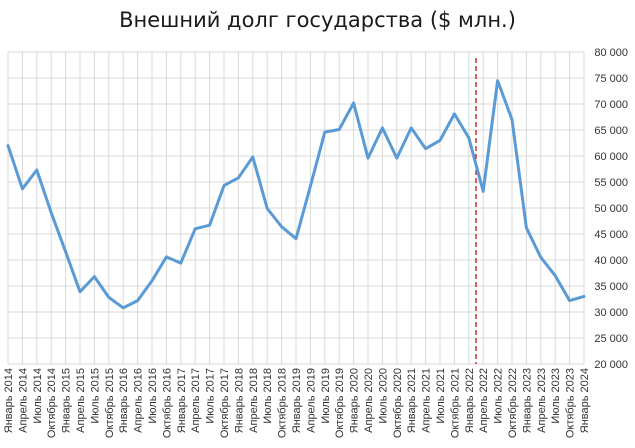 This screenshot has height=448, width=635. What do you see at coordinates (484, 400) in the screenshot?
I see `x-tick-label: Апрель 2022` at bounding box center [484, 400].